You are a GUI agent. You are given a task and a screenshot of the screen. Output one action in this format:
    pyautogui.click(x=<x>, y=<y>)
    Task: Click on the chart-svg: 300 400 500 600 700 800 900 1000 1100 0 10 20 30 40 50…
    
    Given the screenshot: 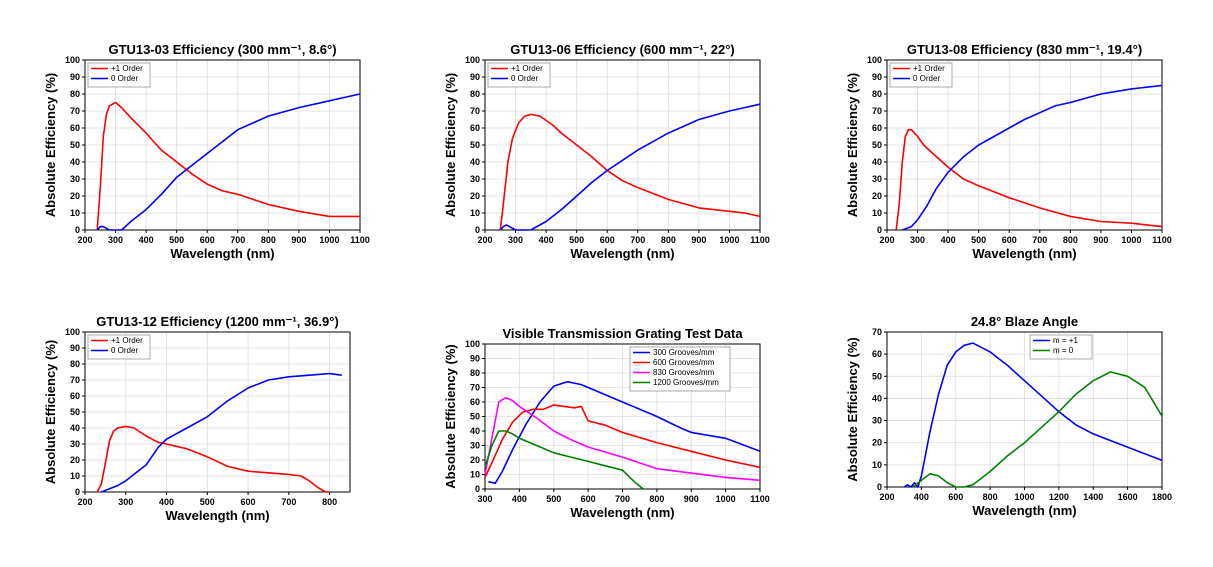 What is the action you would take?
    pyautogui.click(x=606, y=423)
    